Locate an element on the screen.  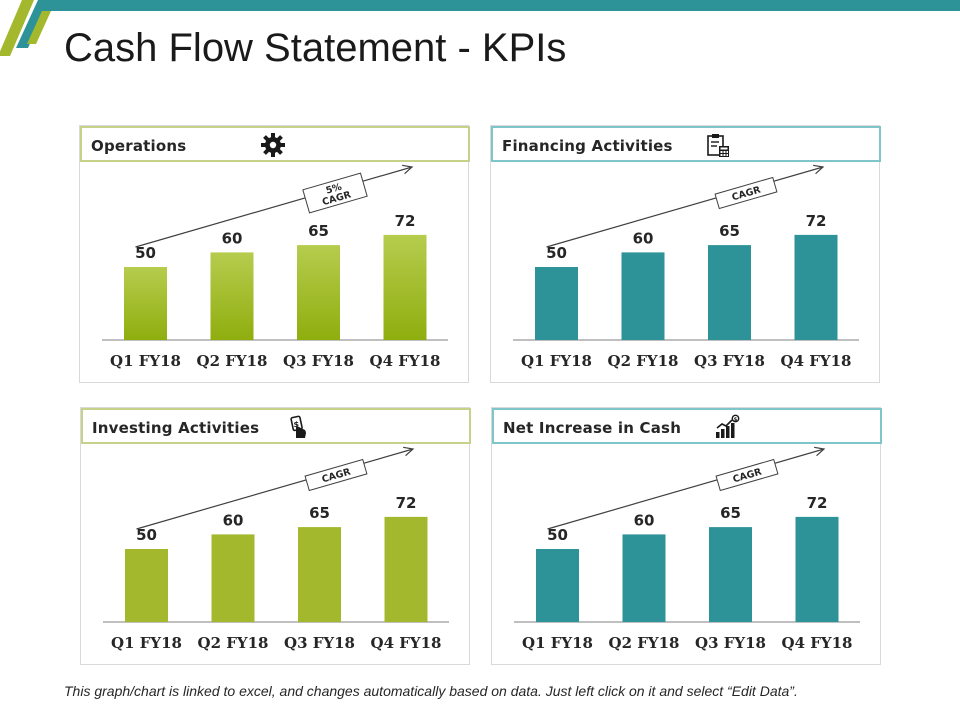
gear-icon is located at coordinates (273, 145).